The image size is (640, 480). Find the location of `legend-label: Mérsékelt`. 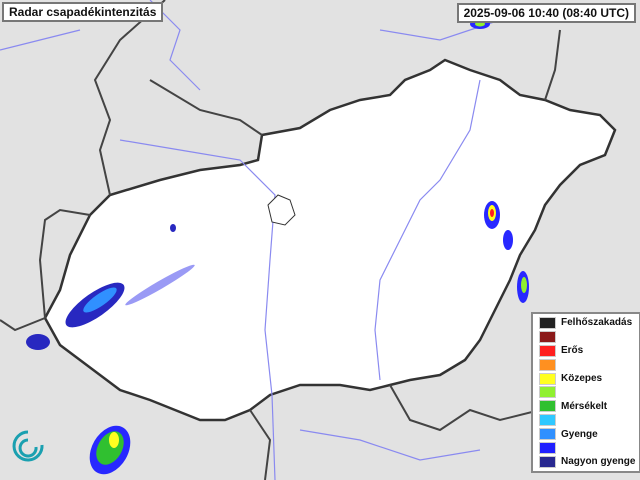

legend-label: Mérsékelt is located at coordinates (584, 406).